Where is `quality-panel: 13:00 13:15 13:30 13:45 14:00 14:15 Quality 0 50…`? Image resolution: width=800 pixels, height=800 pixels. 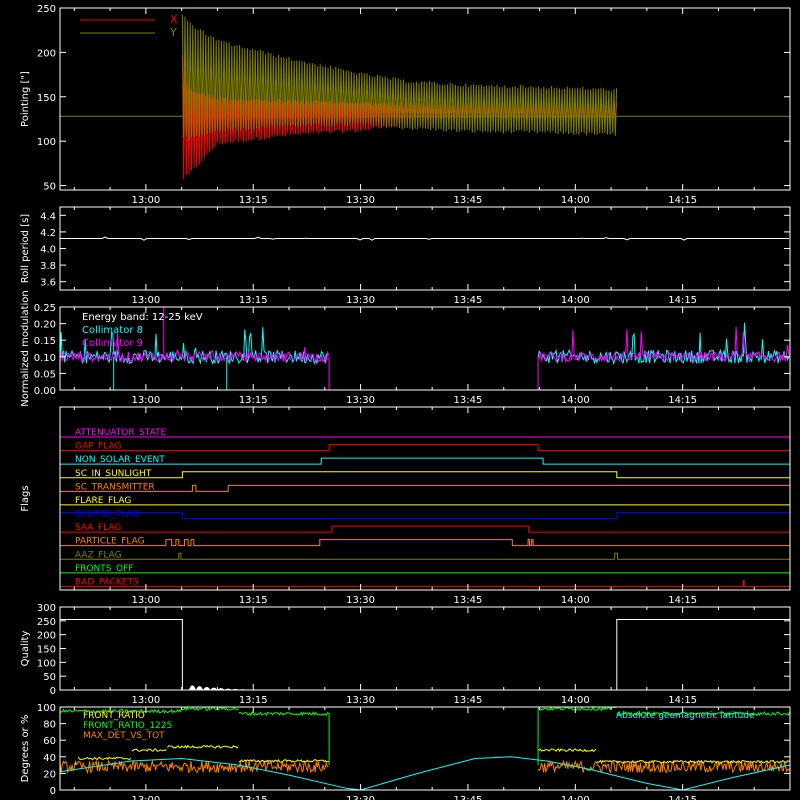 quality-panel: 13:00 13:15 13:30 13:45 14:00 14:15 Quality 0 50… is located at coordinates (405, 654).